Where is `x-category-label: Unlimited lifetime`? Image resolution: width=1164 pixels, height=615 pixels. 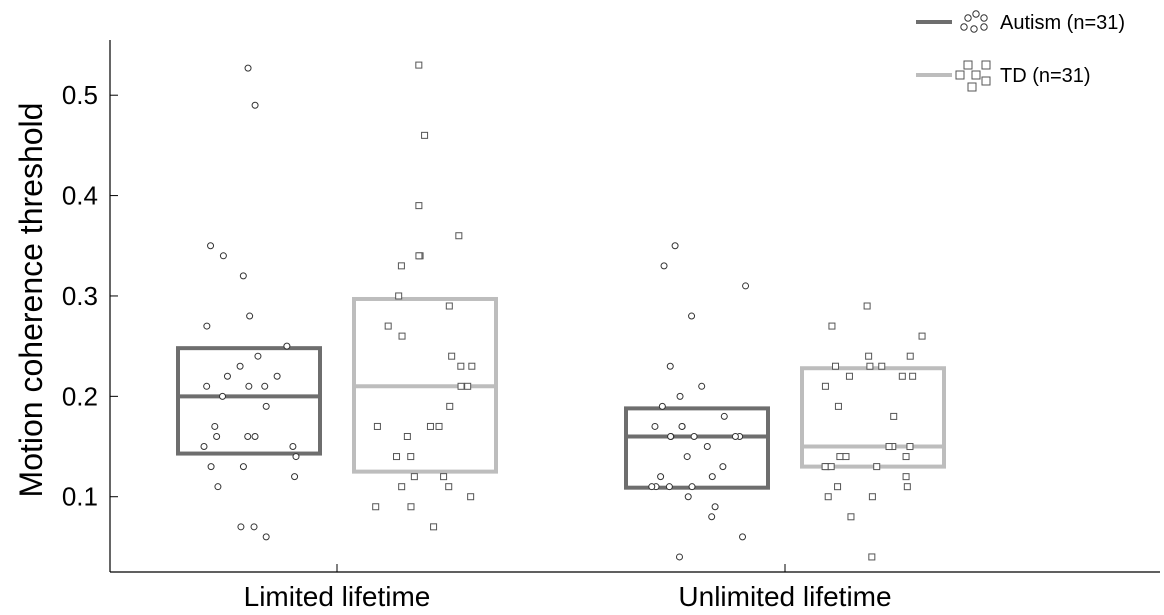 x-category-label: Unlimited lifetime is located at coordinates (784, 596).